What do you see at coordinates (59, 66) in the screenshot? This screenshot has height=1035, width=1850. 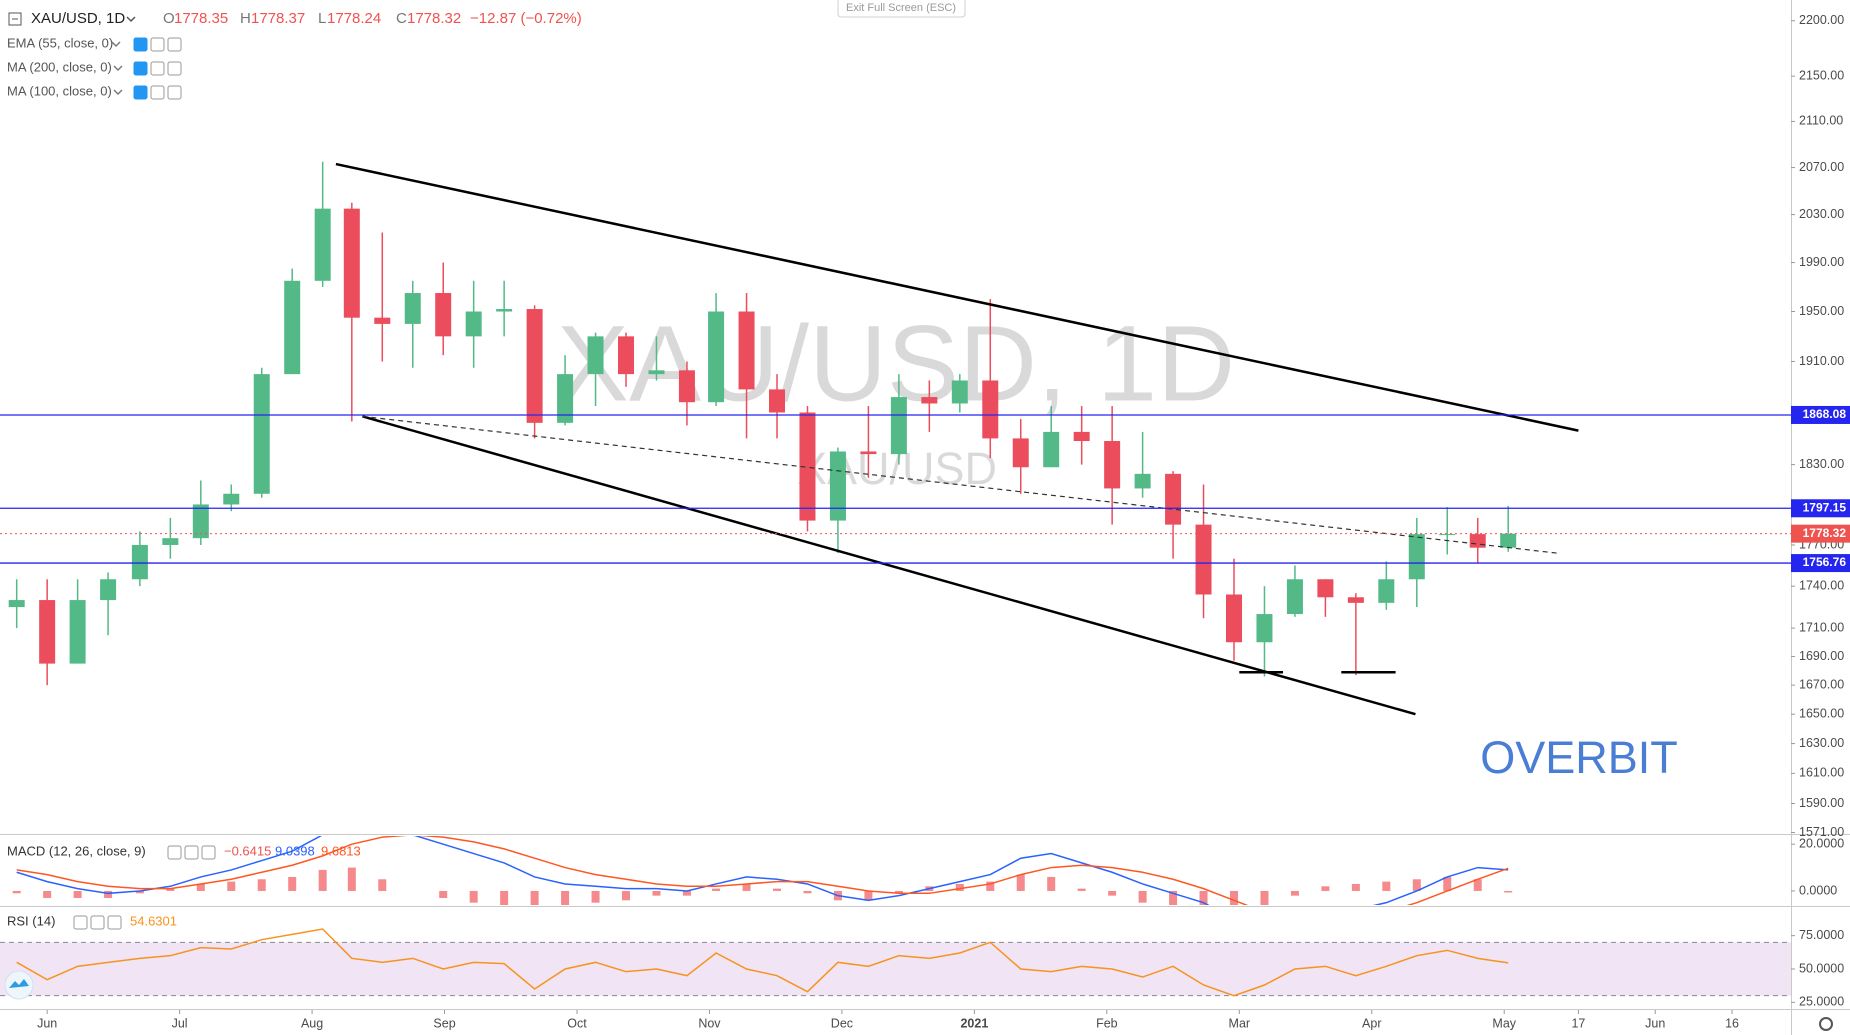 I see `study-legend: MA (200, close, 0)` at bounding box center [59, 66].